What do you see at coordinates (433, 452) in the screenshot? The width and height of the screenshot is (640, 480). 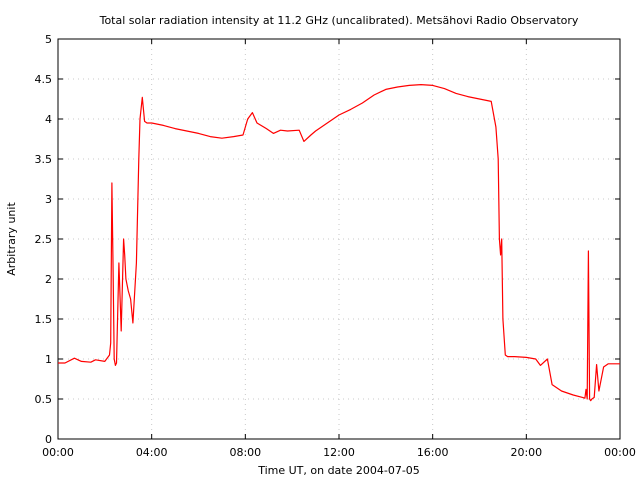 I see `x-tick-label: 16:00` at bounding box center [433, 452].